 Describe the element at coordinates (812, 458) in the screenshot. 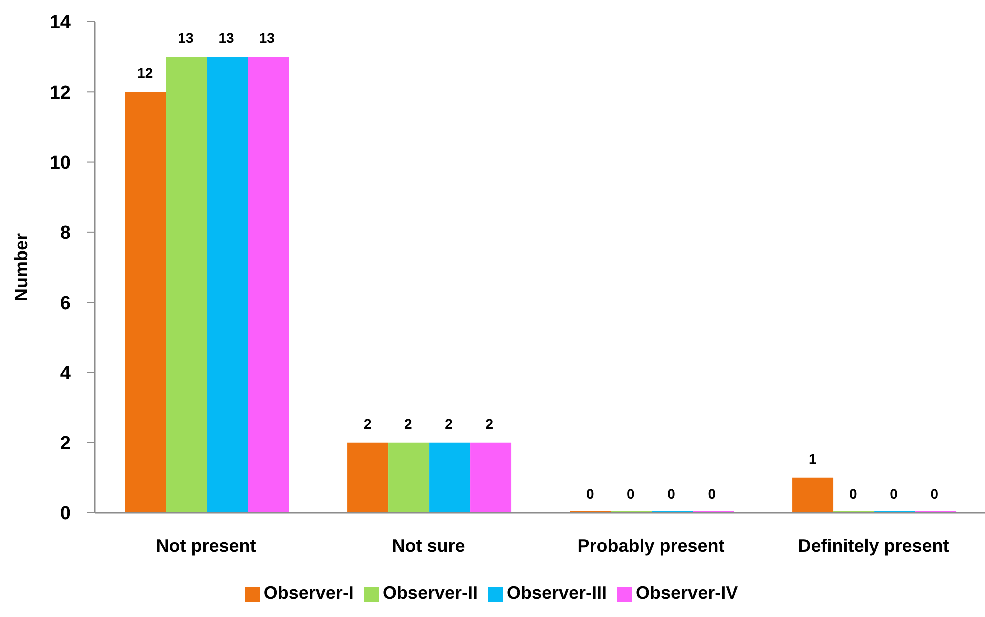

I see `data-label: 1` at that location.